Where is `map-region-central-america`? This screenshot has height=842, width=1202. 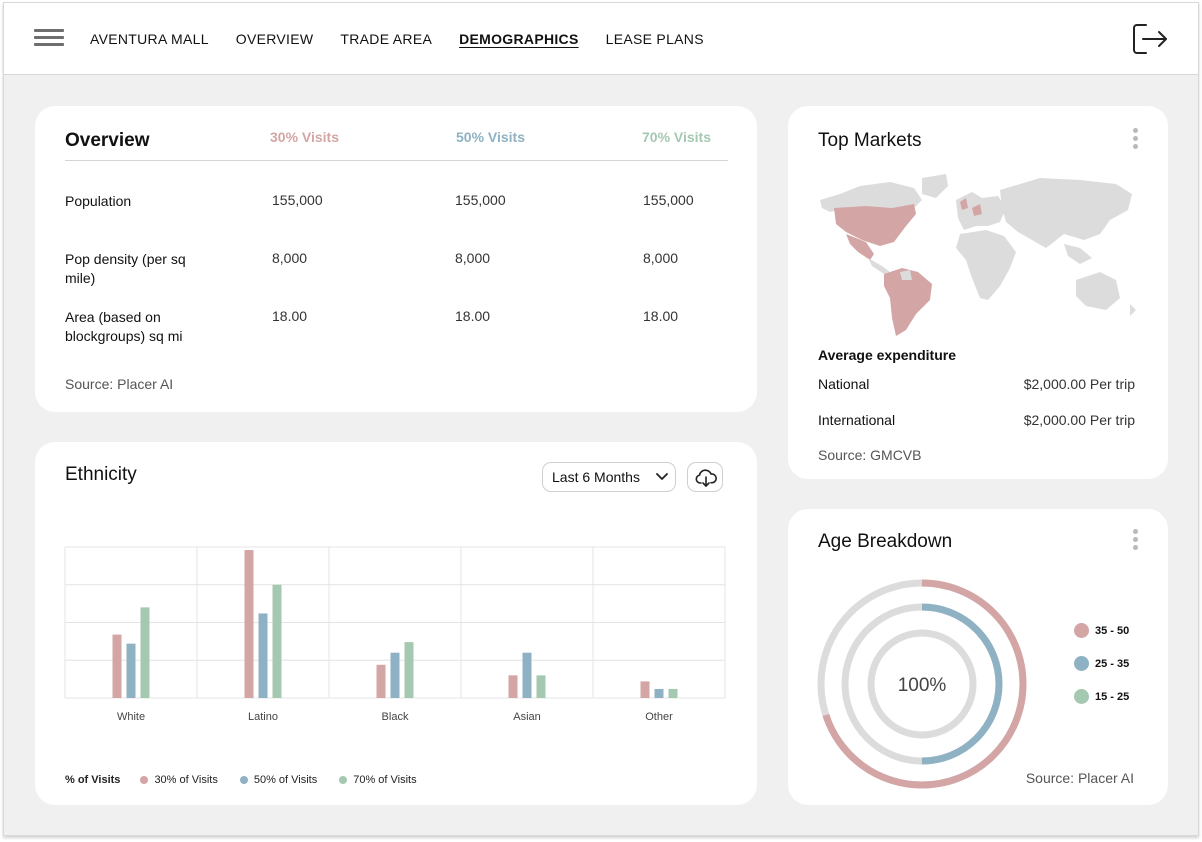 map-region-central-america is located at coordinates (879, 266).